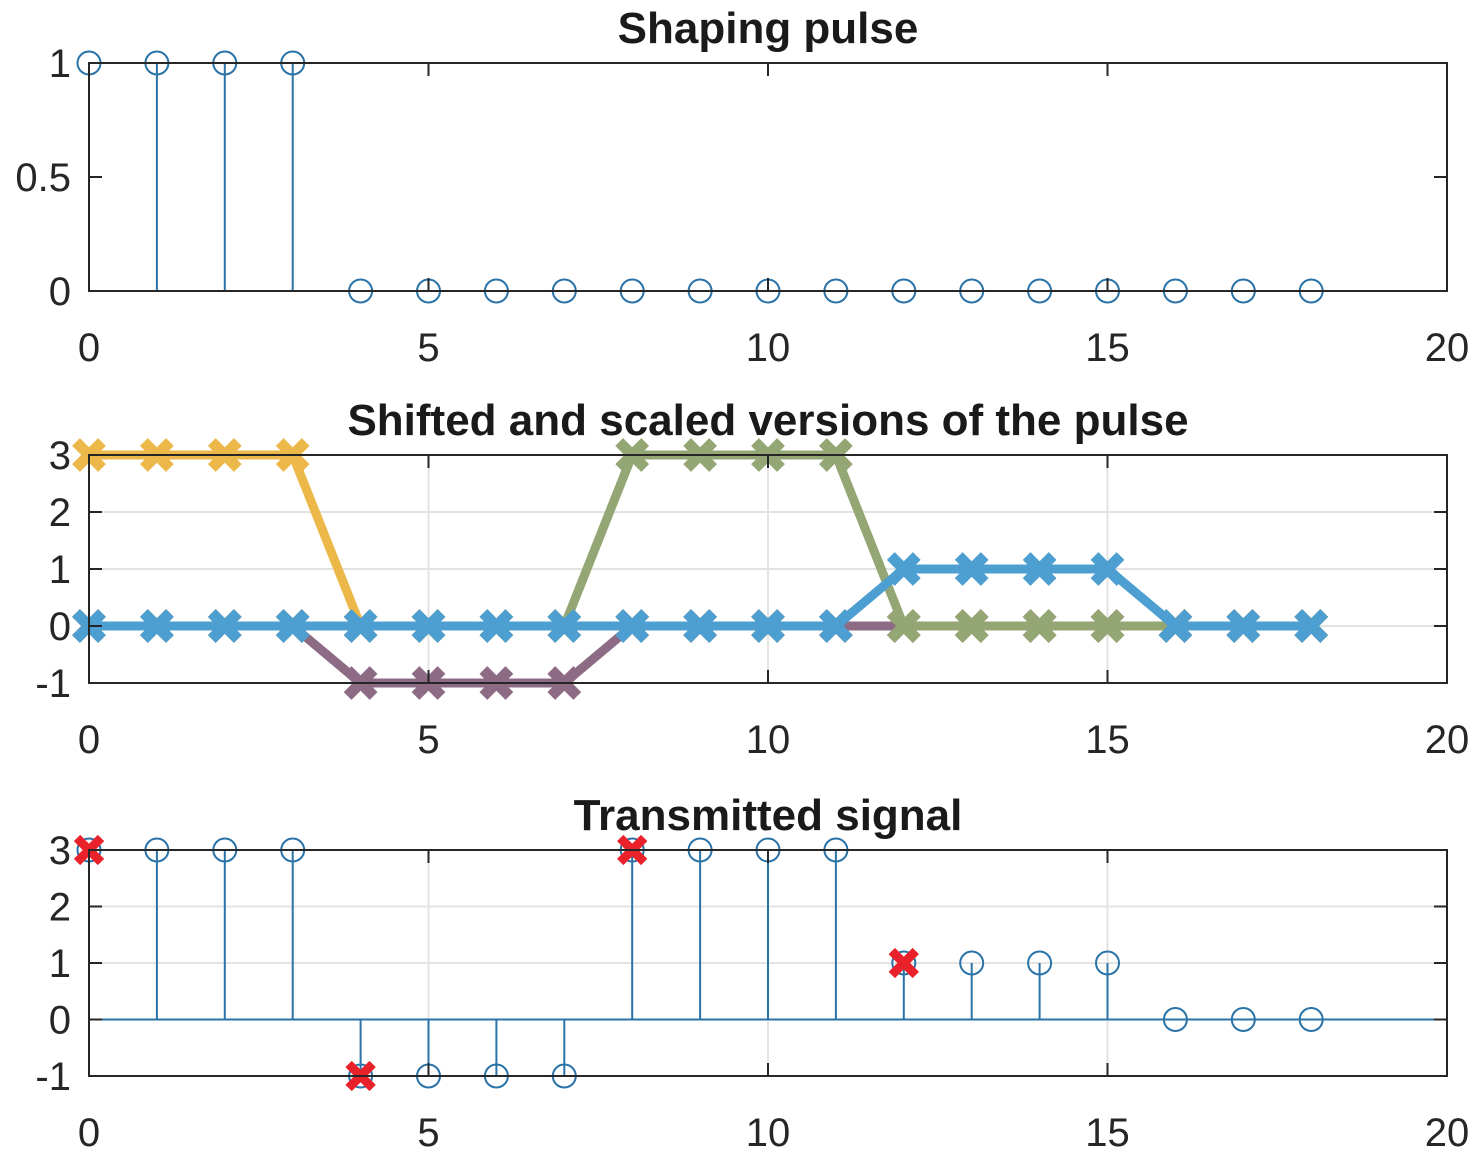  I want to click on symbol-marker, so click(903, 963).